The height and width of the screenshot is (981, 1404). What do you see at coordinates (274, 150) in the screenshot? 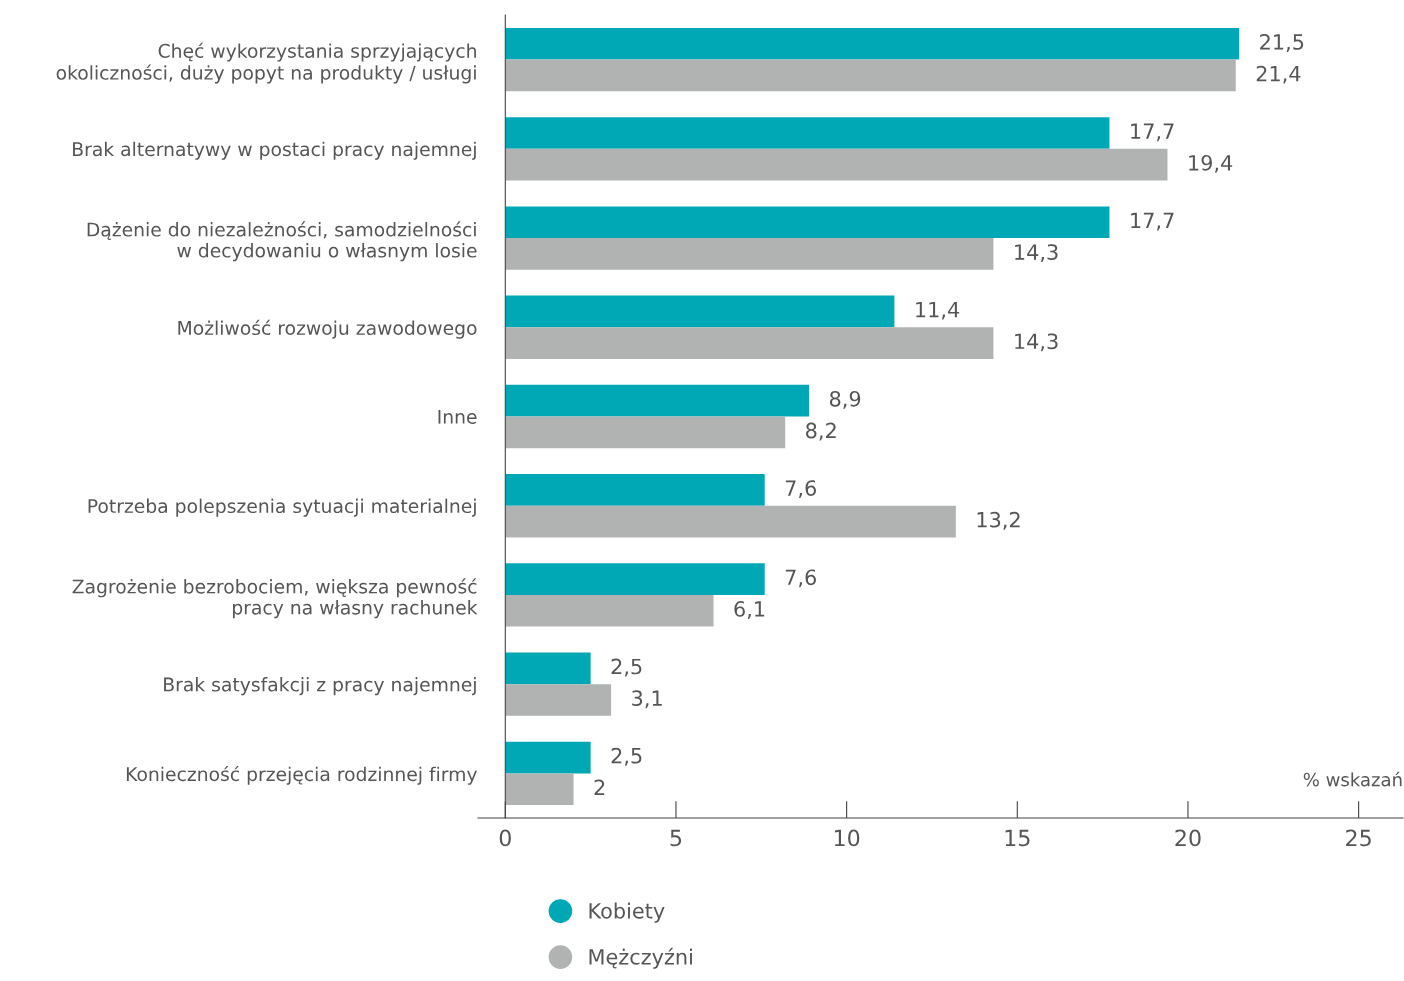
I see `y-tick-label: Brak alternatywy w postaci pracy najemnej` at bounding box center [274, 150].